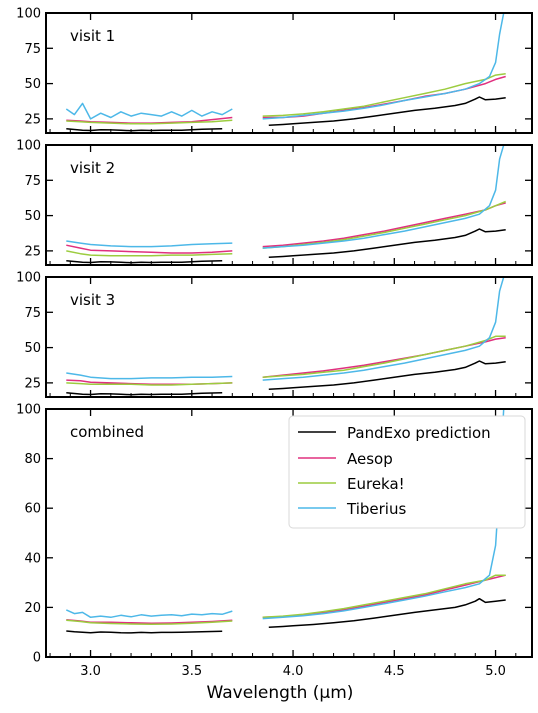  Describe the element at coordinates (191, 671) in the screenshot. I see `x-tick-label-3.5: 3.5` at that location.